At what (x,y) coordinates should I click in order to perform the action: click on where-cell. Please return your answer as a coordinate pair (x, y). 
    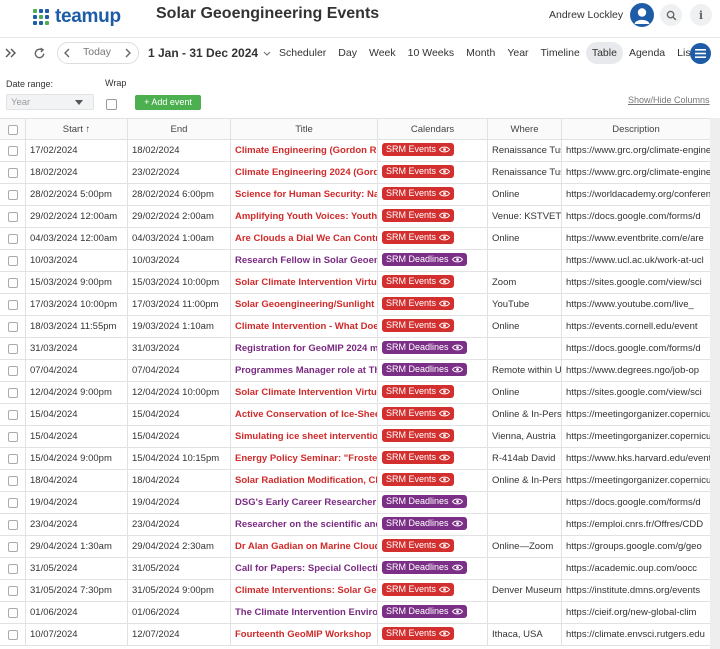
    Looking at the image, I should click on (525, 568).